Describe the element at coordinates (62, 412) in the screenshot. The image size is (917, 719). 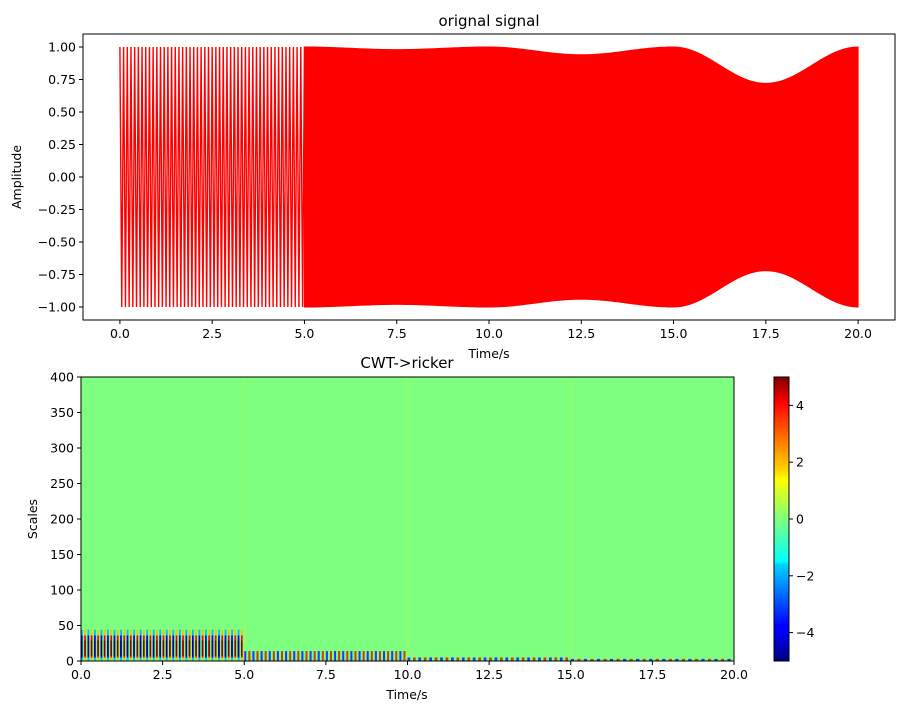
I see `cwt-y-tick-label: 350` at that location.